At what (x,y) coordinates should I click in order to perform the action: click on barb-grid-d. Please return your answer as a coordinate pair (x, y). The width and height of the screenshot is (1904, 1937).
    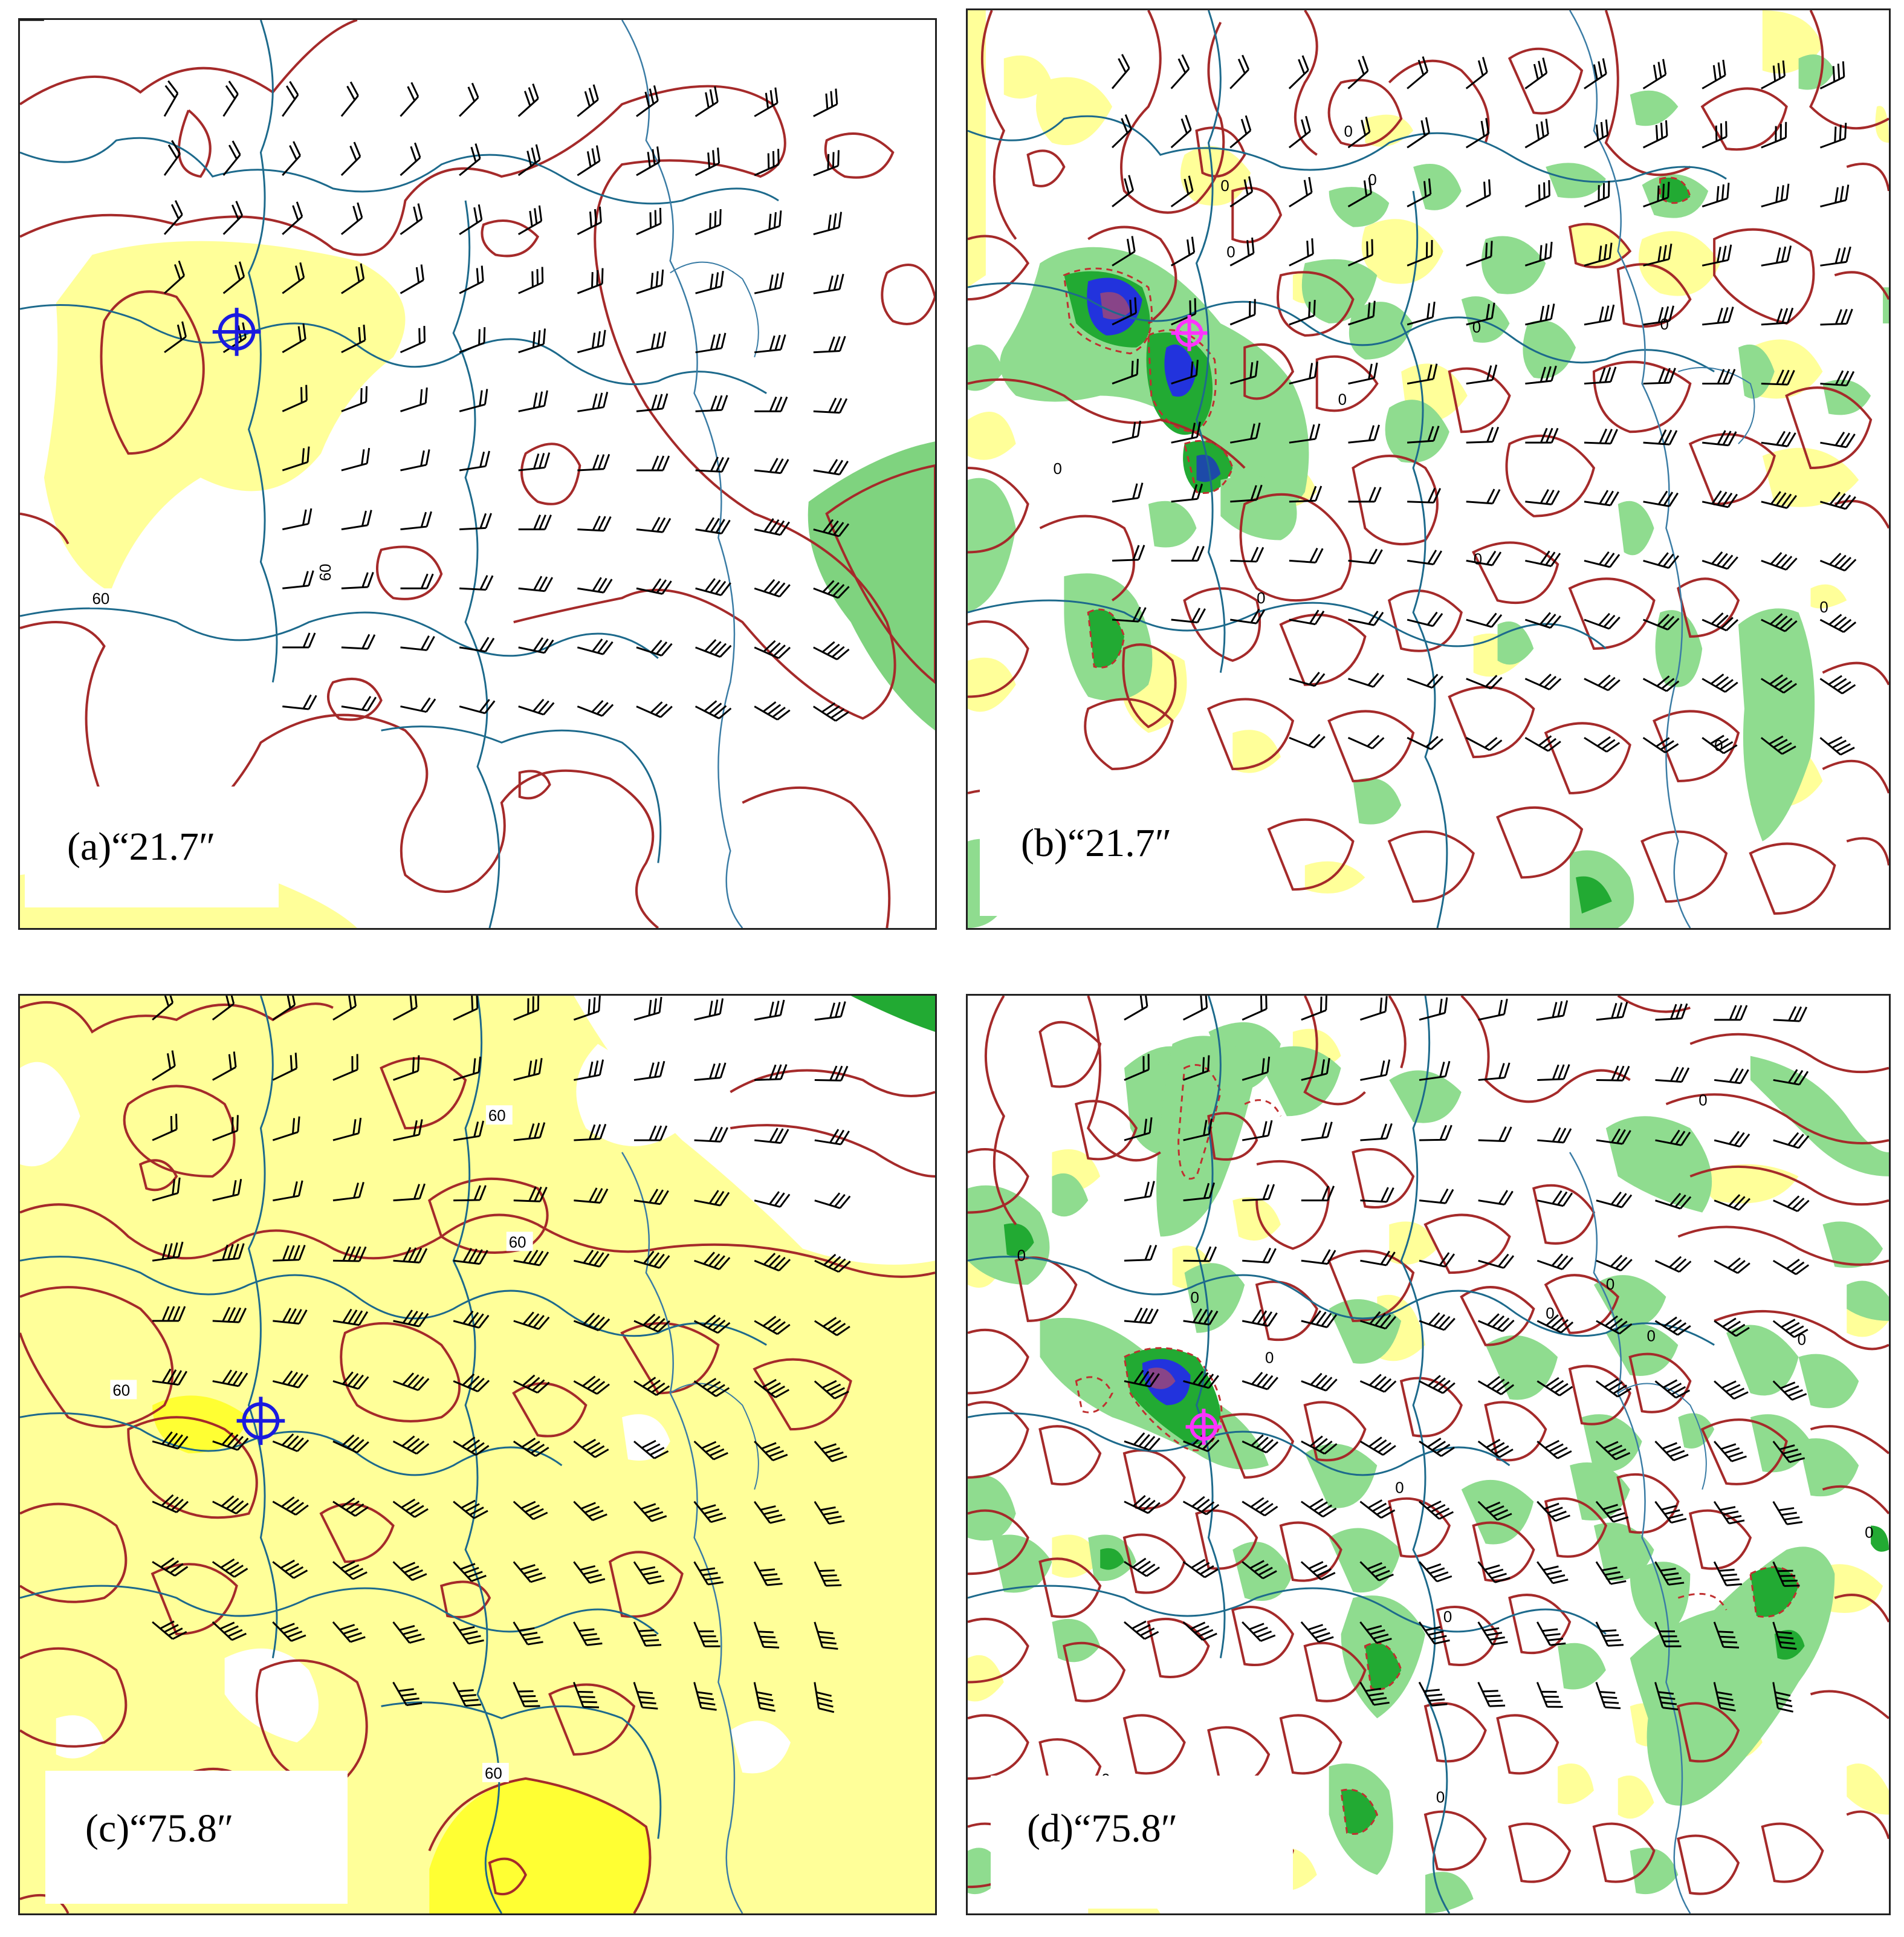
    Looking at the image, I should click on (1467, 1354).